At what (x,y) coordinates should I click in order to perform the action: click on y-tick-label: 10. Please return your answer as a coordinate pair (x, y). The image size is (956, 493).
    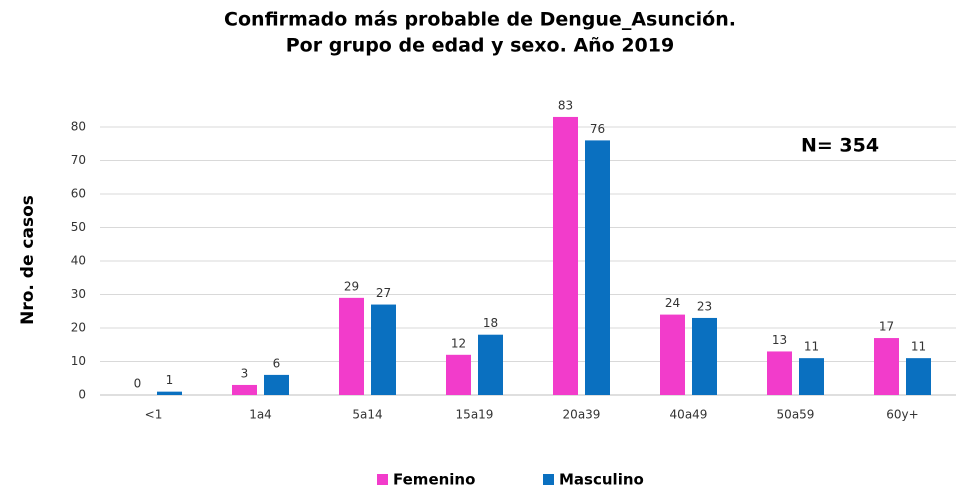
    Looking at the image, I should click on (78, 361).